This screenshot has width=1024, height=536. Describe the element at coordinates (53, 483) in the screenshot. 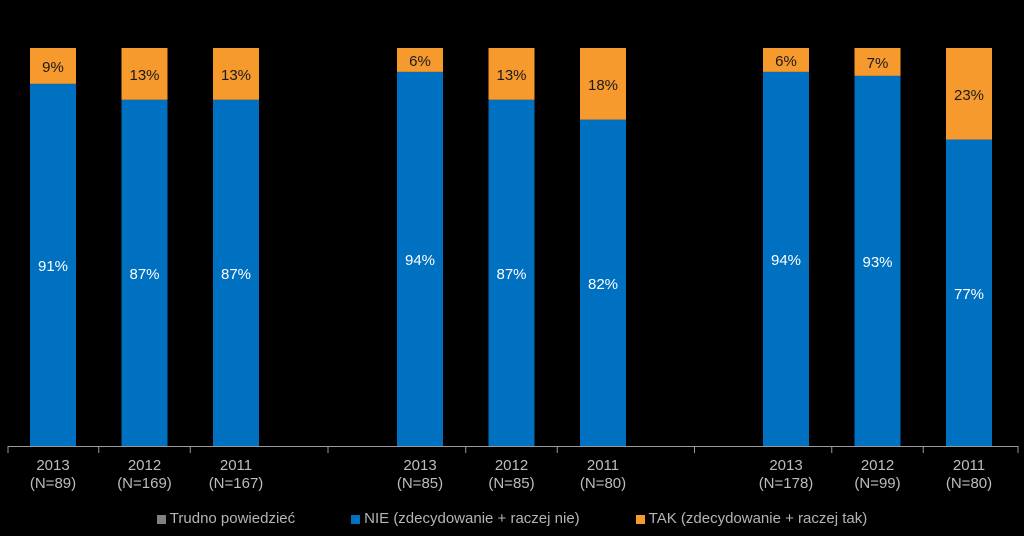

I see `x-tick-label-n: (N=89)` at that location.